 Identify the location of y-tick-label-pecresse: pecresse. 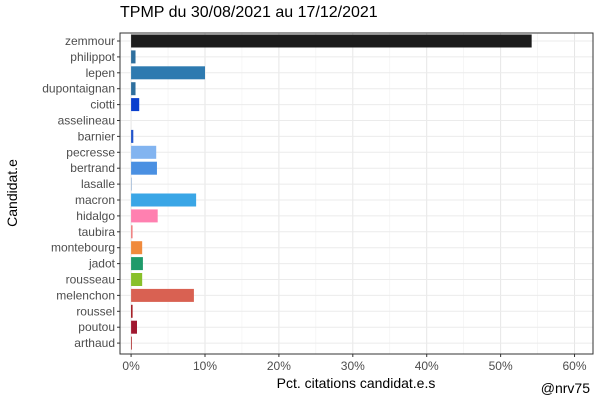
(90, 152).